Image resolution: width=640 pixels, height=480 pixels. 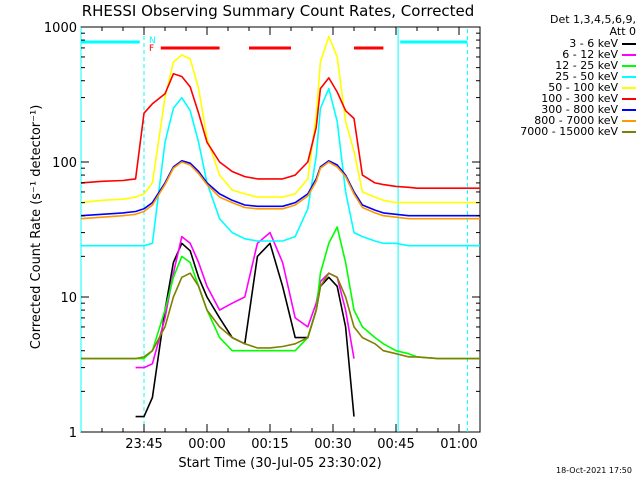 I want to click on legend-label: 300 - 800 keV, so click(x=579, y=109).